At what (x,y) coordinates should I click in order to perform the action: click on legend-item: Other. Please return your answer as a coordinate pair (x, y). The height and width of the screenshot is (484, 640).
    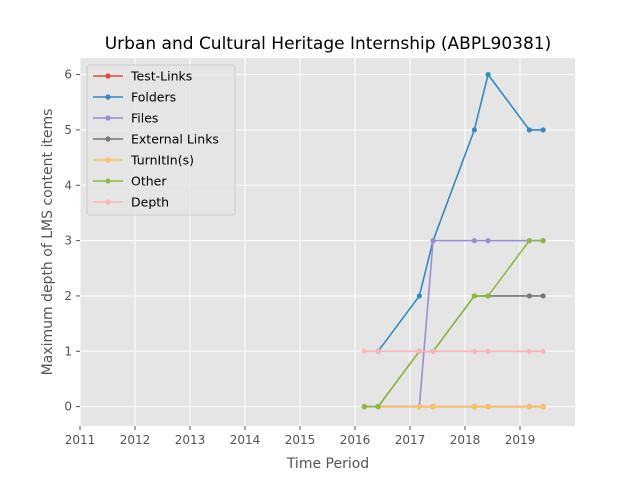
    Looking at the image, I should click on (130, 181).